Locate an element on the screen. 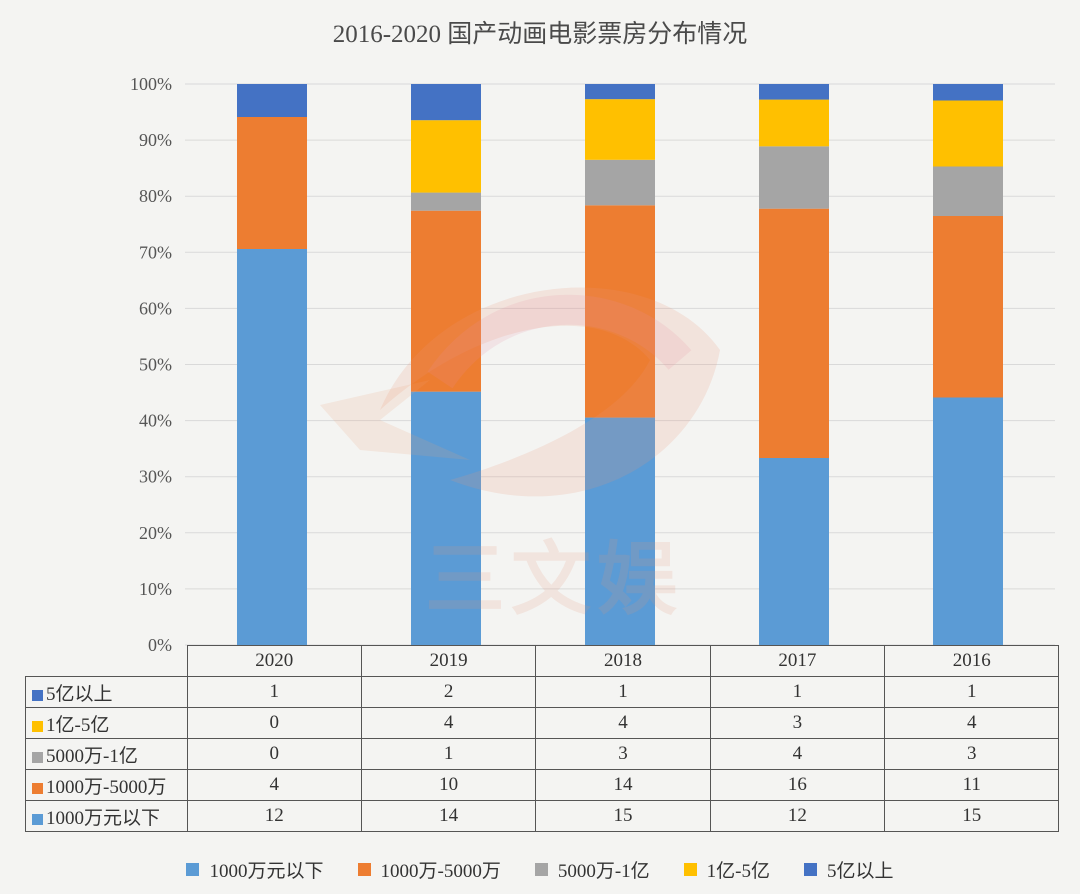 Image resolution: width=1080 pixels, height=894 pixels. chart-legend: 1000万元以下 1000万-5000万 5000万-1亿 1亿-5亿 5亿以上 is located at coordinates (540, 869).